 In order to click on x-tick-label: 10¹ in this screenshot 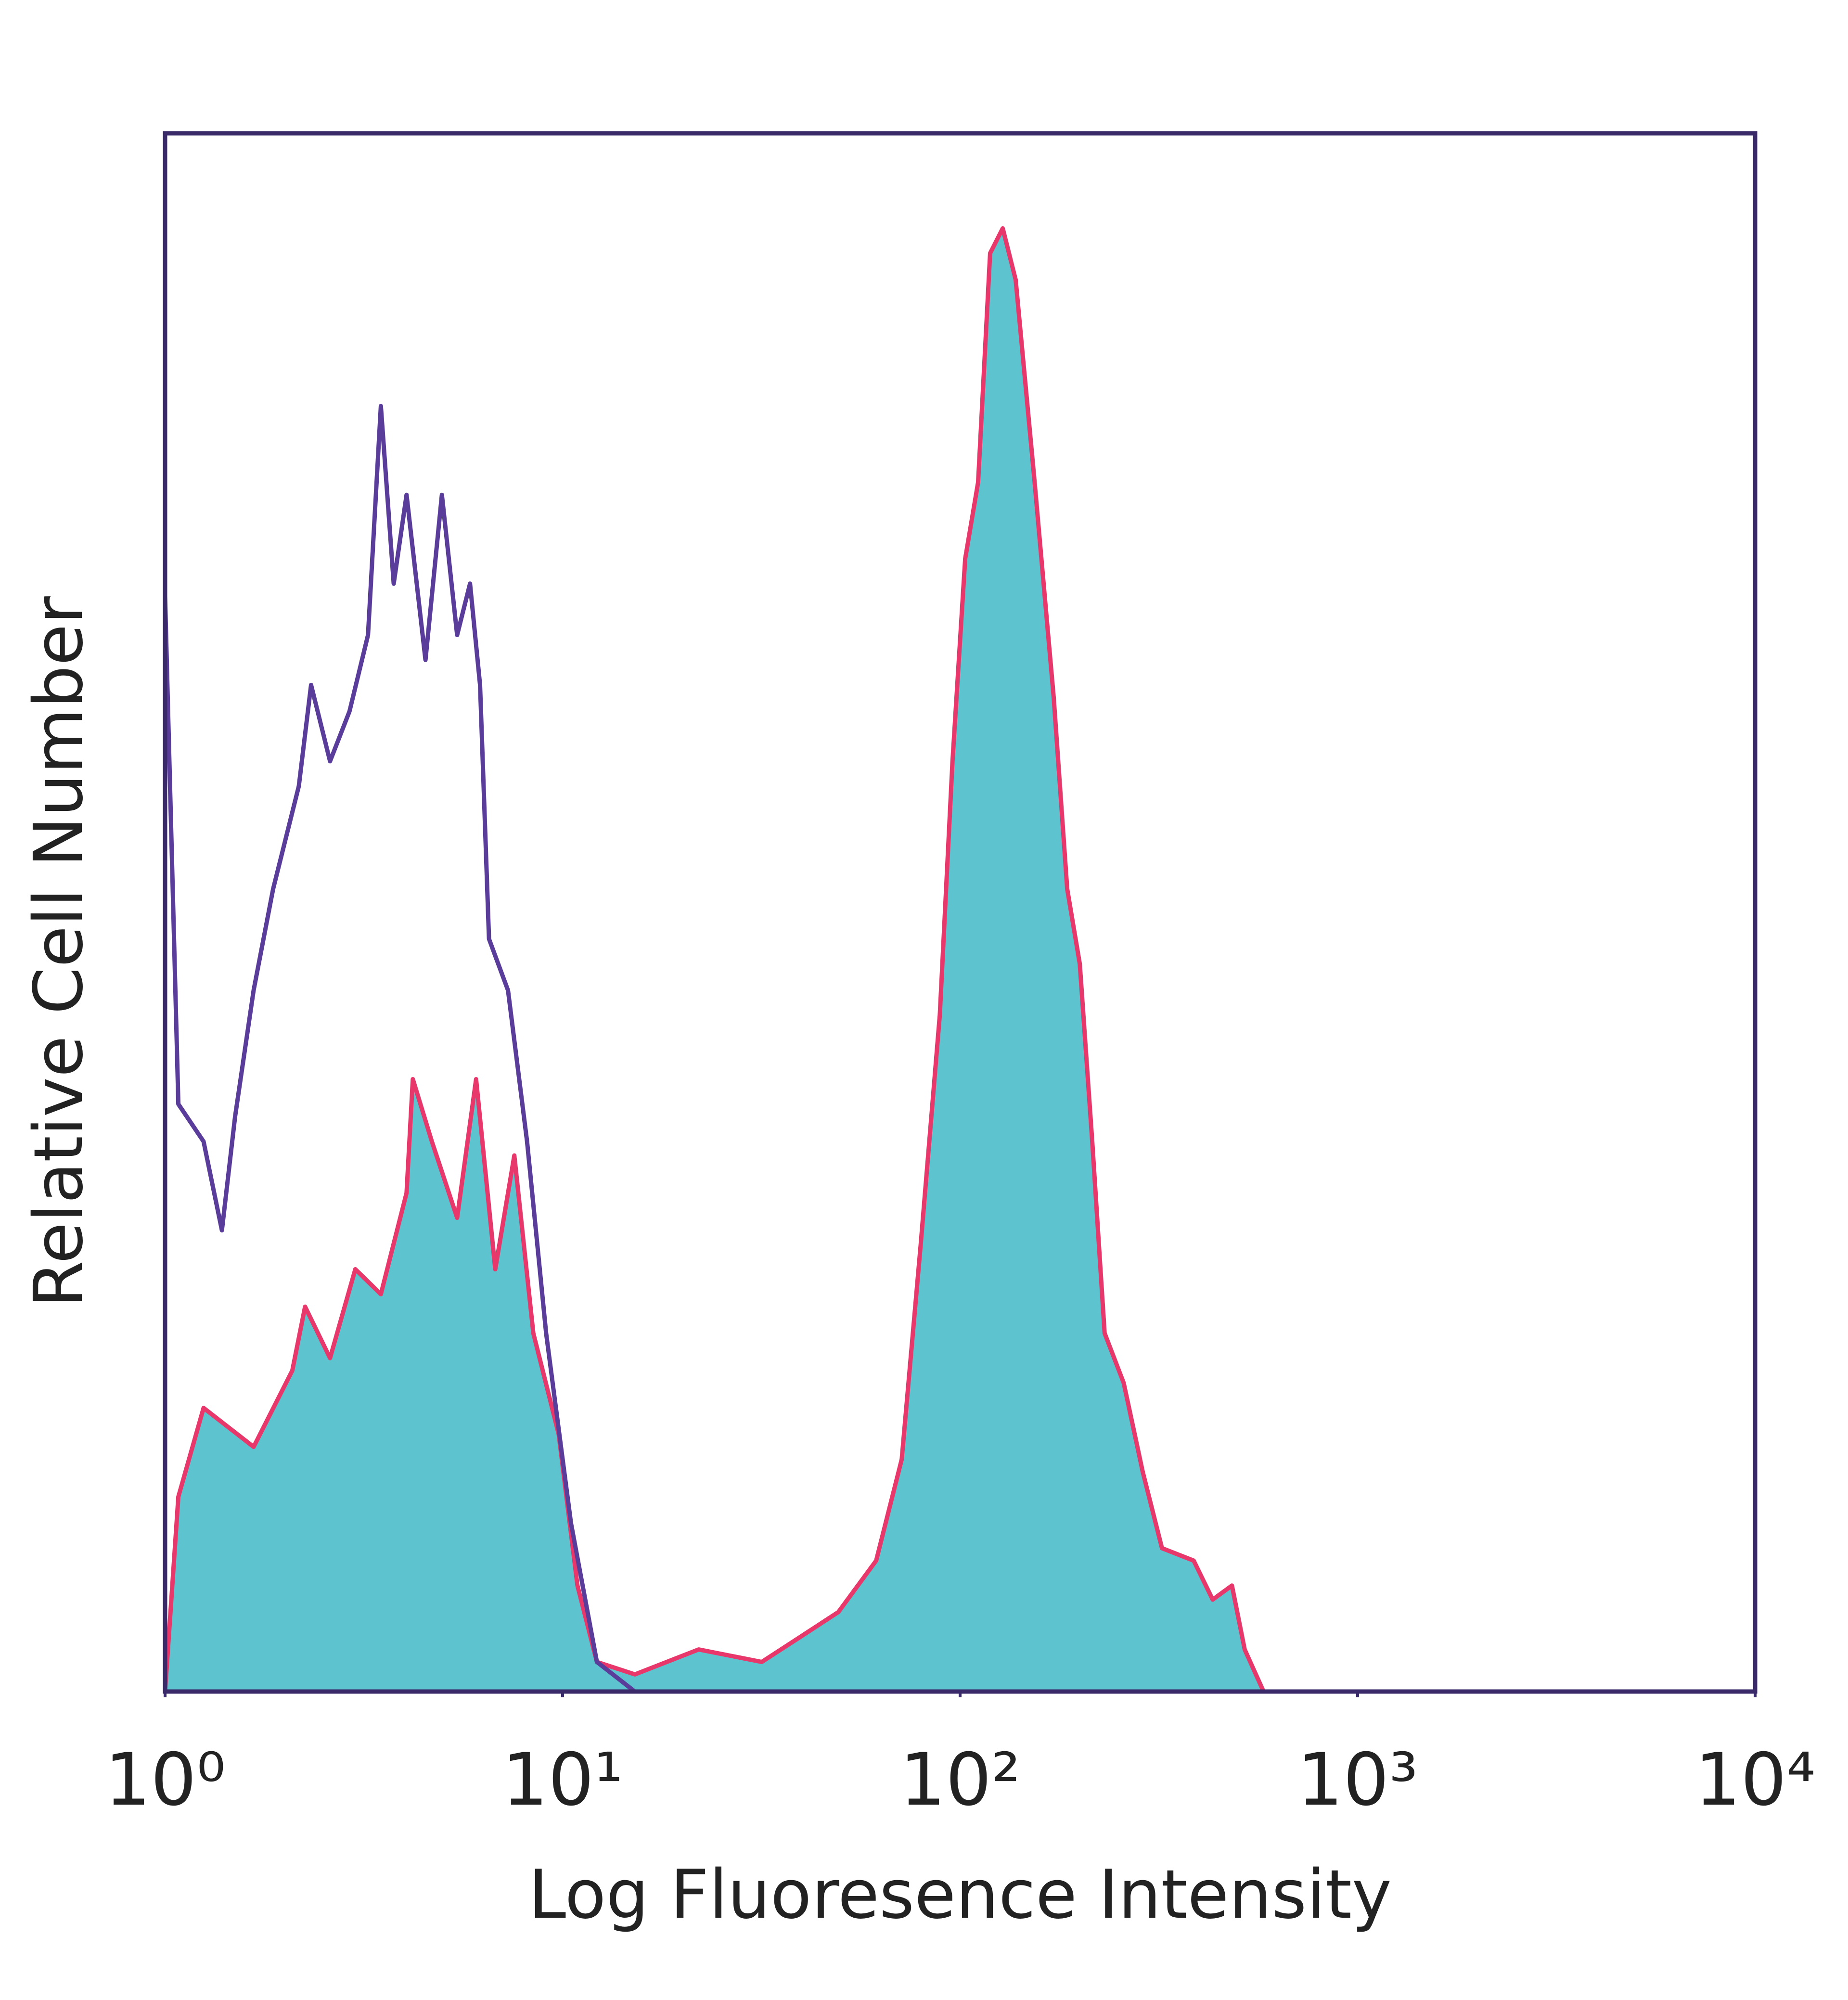, I will do `click(562, 1780)`.